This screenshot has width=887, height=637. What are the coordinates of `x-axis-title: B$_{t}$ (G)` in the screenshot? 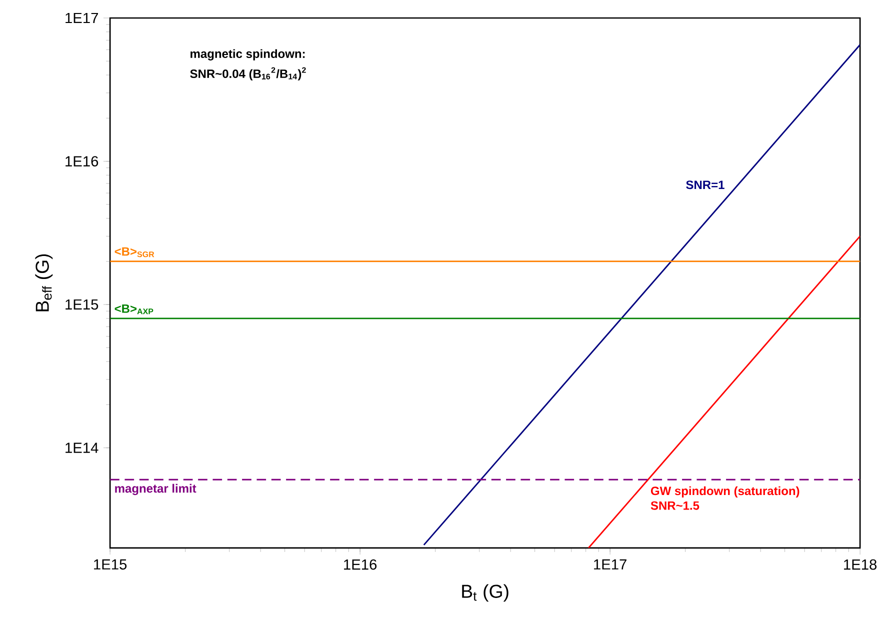 It's located at (485, 593).